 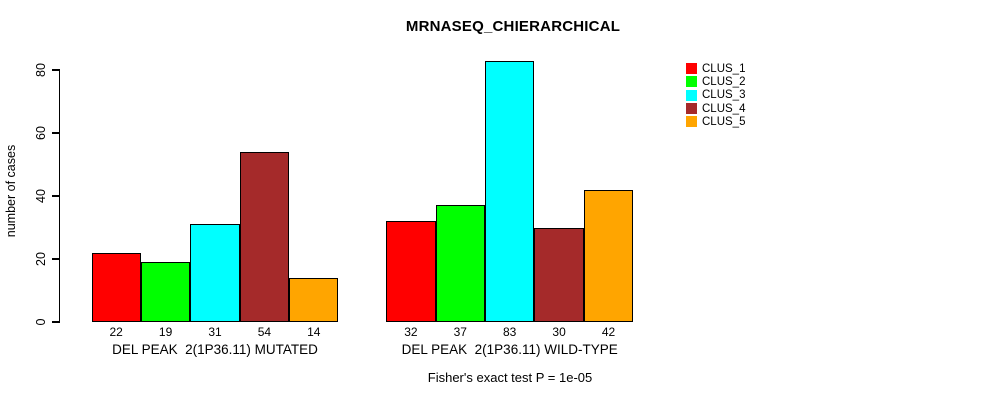 What do you see at coordinates (724, 81) in the screenshot?
I see `legend-item-label: CLUS_2` at bounding box center [724, 81].